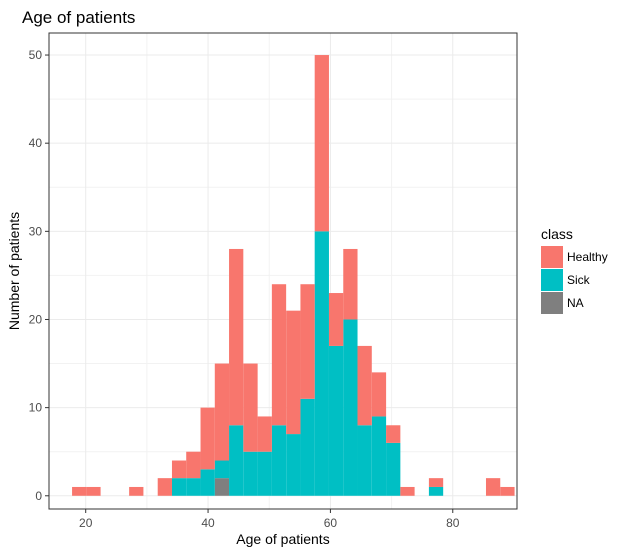 Image resolution: width=623 pixels, height=553 pixels. I want to click on y-tick-label: 0, so click(38, 496).